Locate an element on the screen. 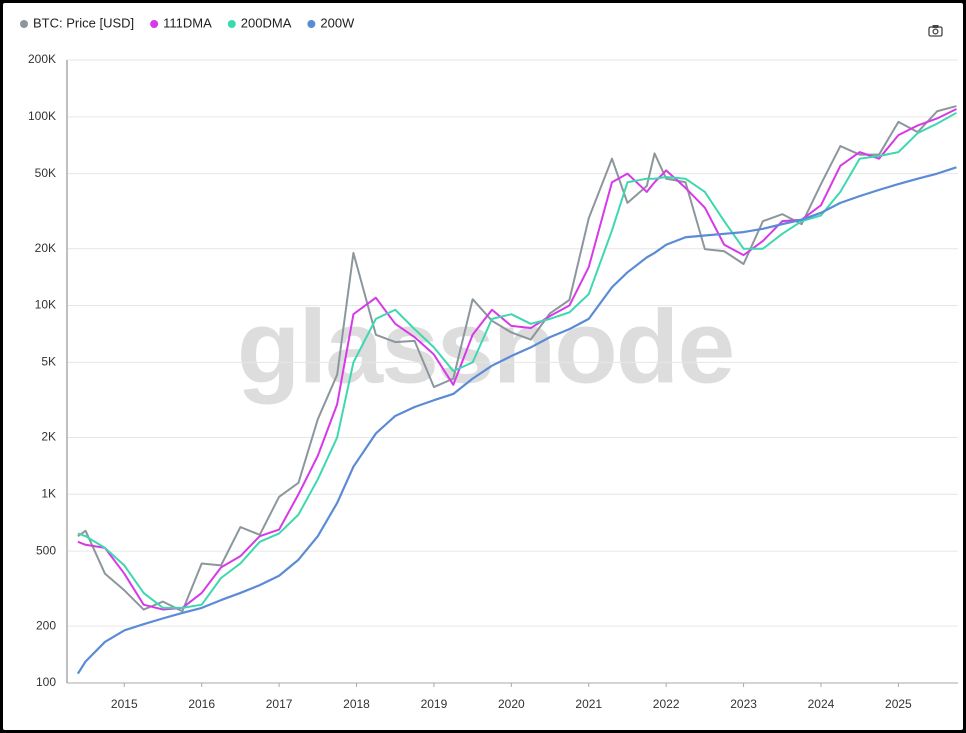 The image size is (966, 733). legend-text: 200DMA is located at coordinates (266, 22).